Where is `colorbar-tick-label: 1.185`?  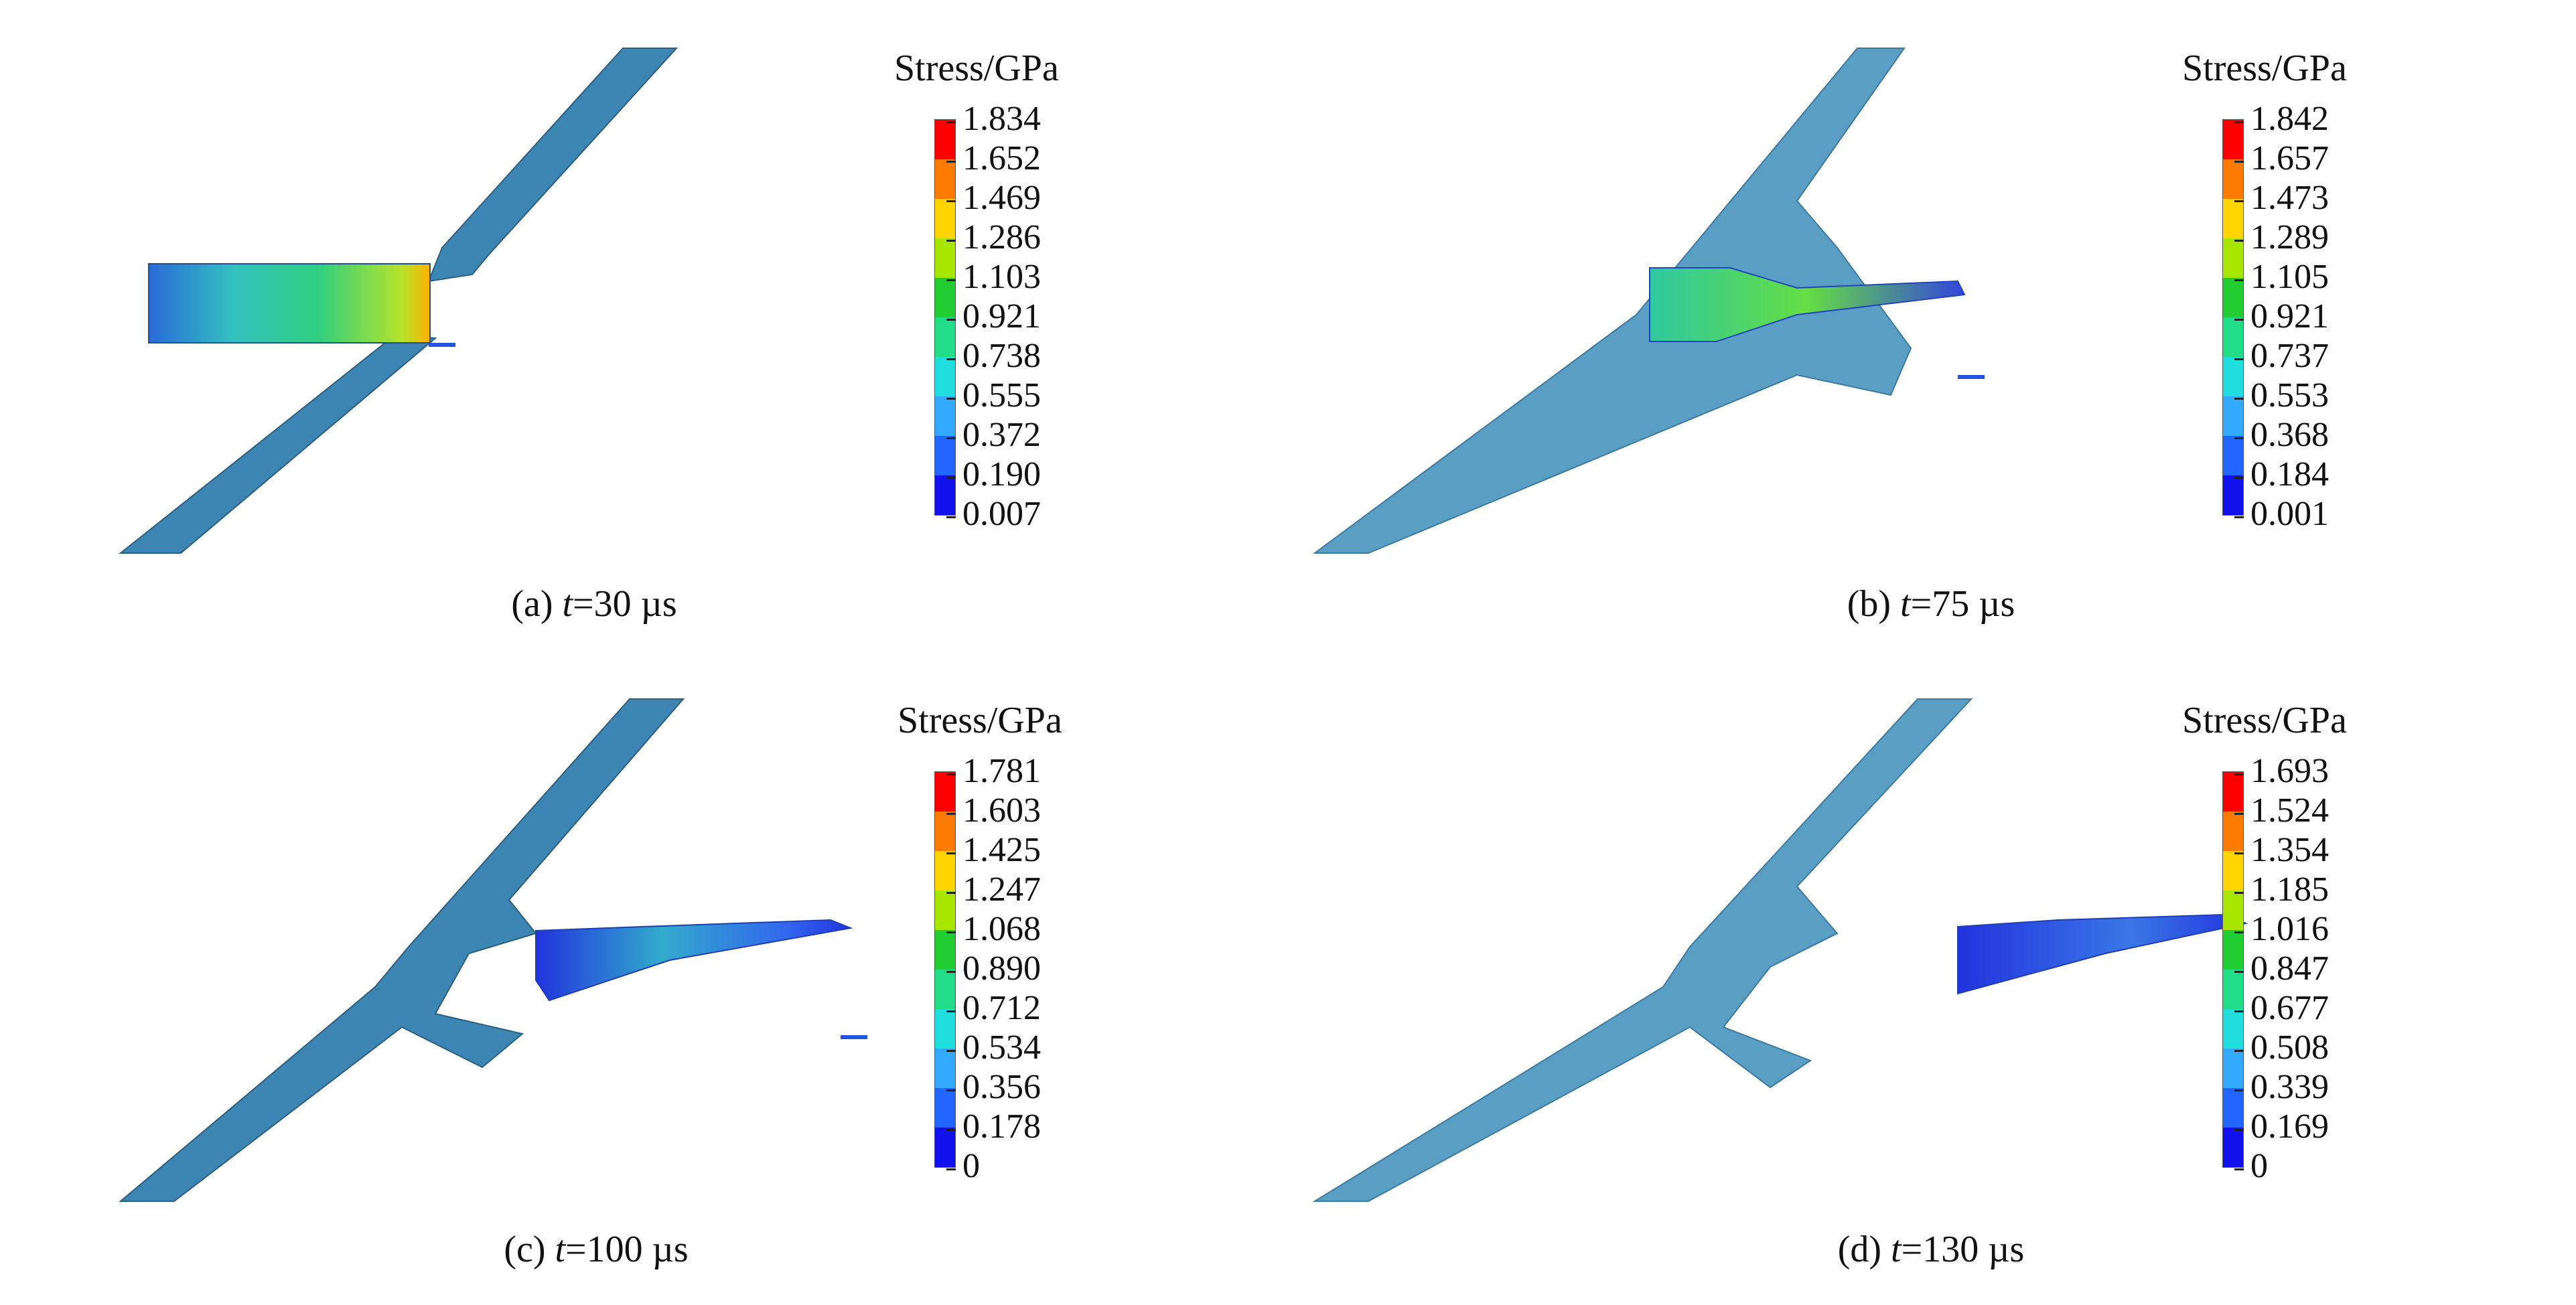 colorbar-tick-label: 1.185 is located at coordinates (2281, 890).